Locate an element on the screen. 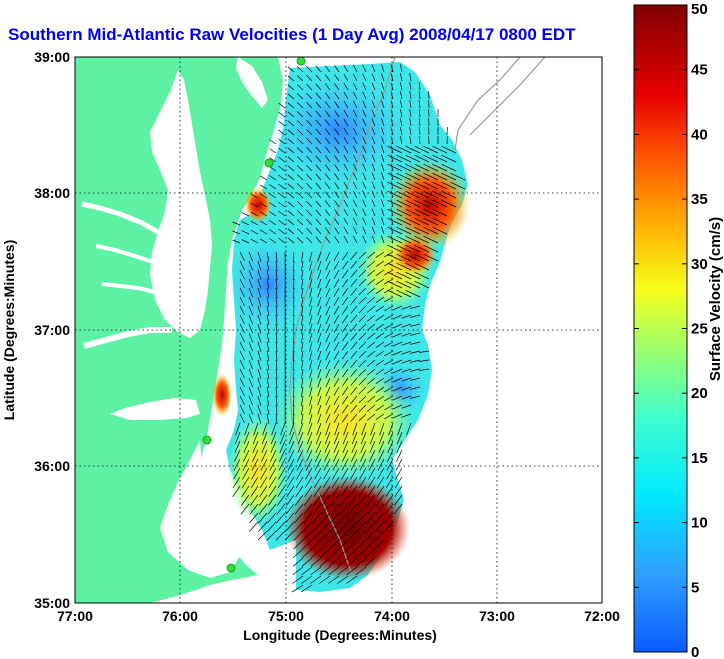 The height and width of the screenshot is (659, 724). hot-spot-delmarva is located at coordinates (258, 205).